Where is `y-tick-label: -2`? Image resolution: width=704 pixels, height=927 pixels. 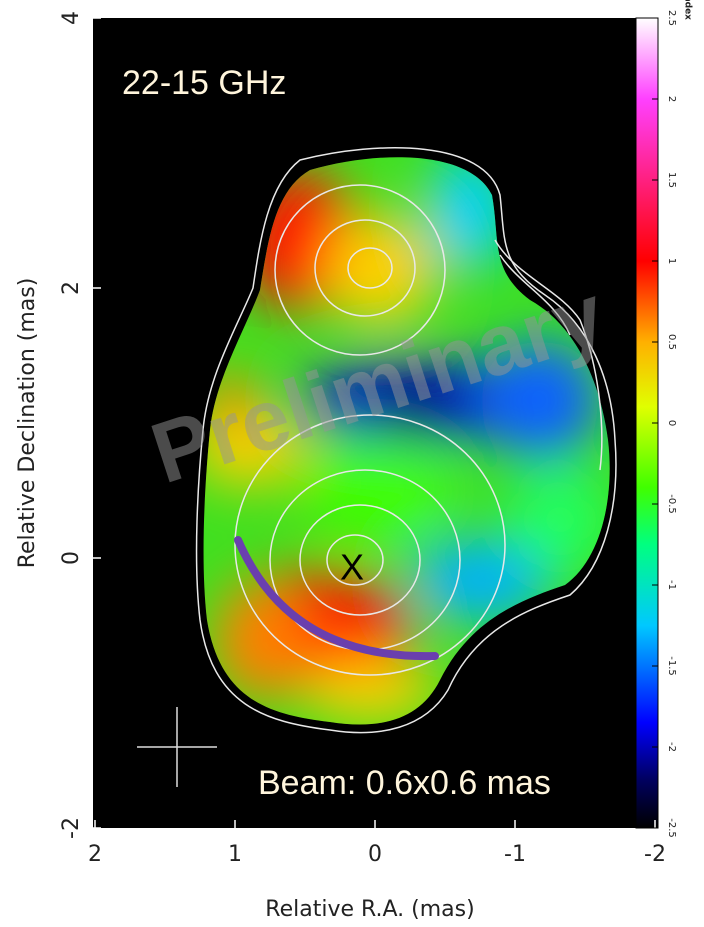 y-tick-label: -2 is located at coordinates (71, 828).